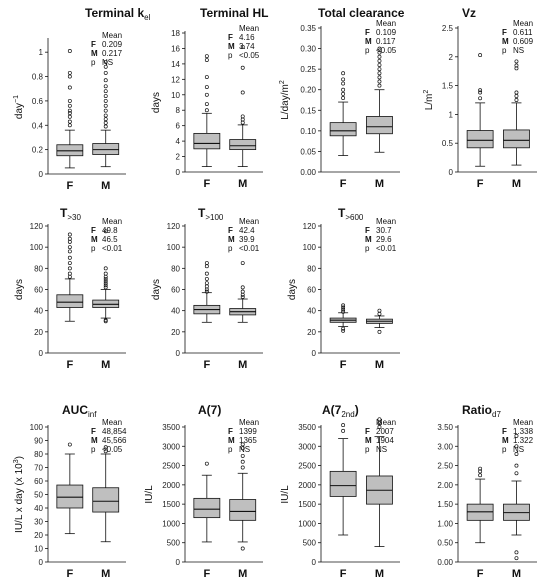 The height and width of the screenshot is (584, 550). What do you see at coordinates (175, 268) in the screenshot?
I see `y-tick-label: 80` at bounding box center [175, 268].